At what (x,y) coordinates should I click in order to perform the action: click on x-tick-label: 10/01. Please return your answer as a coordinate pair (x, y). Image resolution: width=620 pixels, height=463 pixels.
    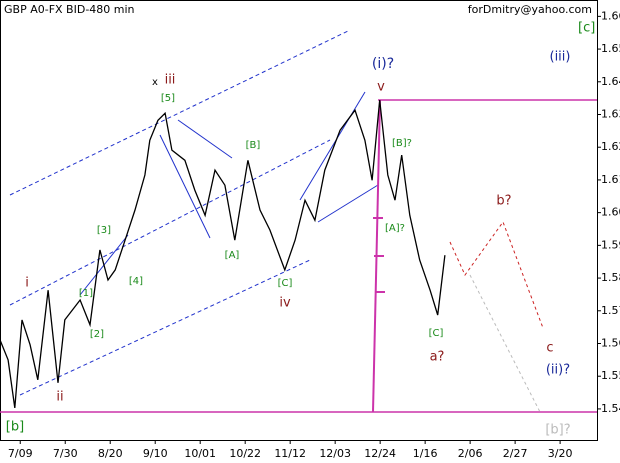
    Looking at the image, I should click on (200, 453).